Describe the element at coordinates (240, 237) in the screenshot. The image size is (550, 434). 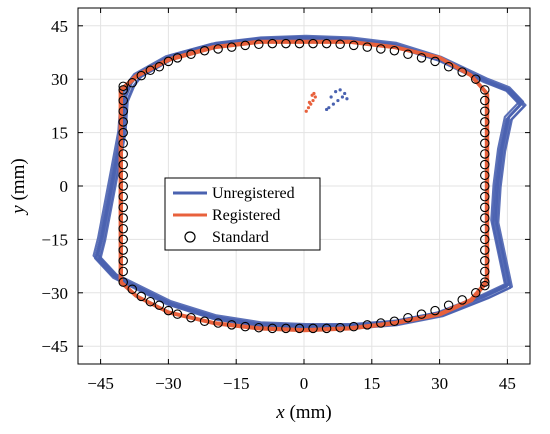
I see `legend-label-standard: Standard` at that location.